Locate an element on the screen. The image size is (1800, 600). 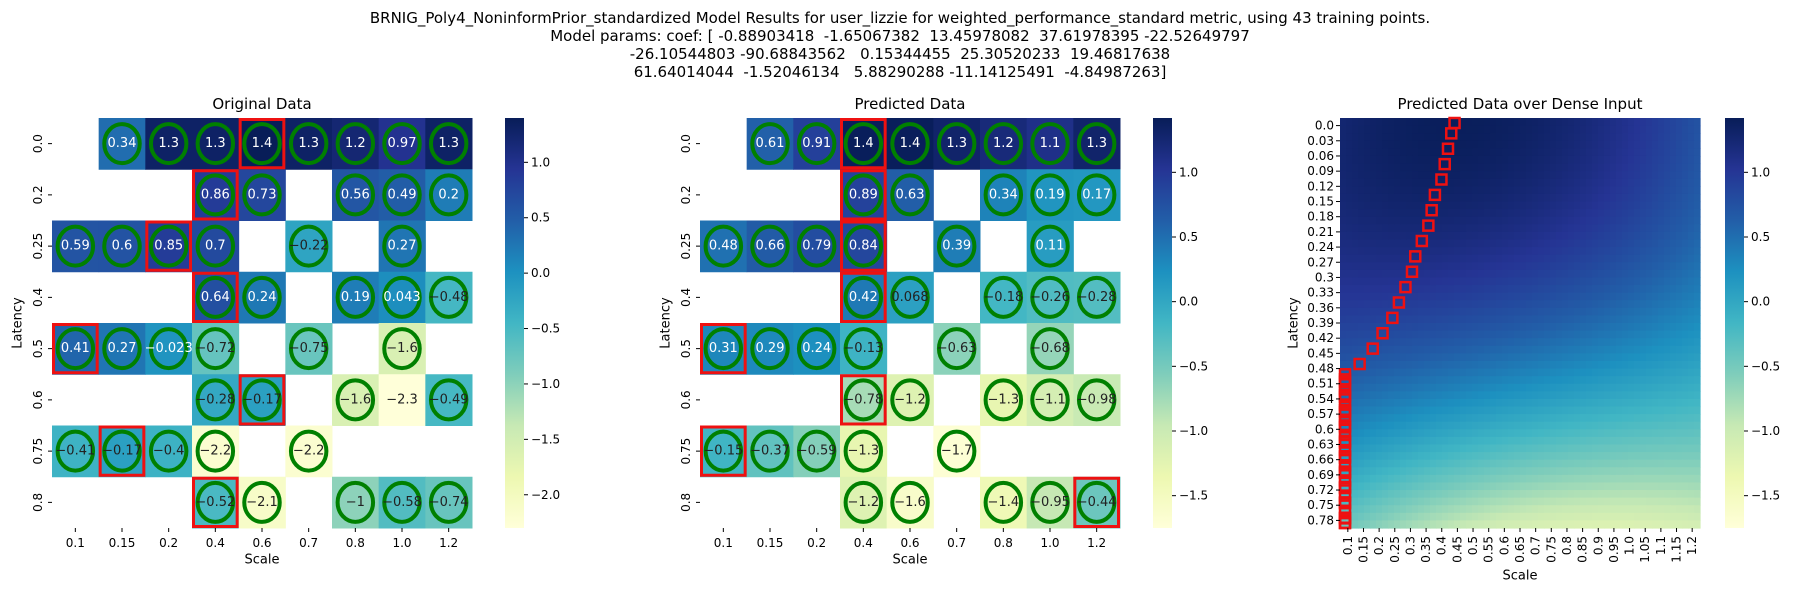
cell-value-label: −0.63 is located at coordinates (957, 348).